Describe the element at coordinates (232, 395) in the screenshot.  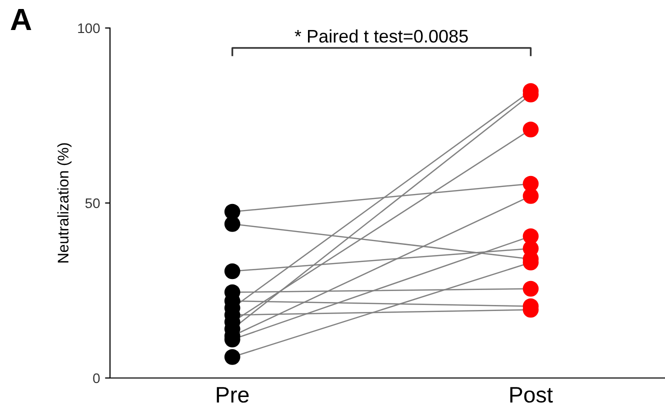
I see `x-tick-label: Pre` at that location.